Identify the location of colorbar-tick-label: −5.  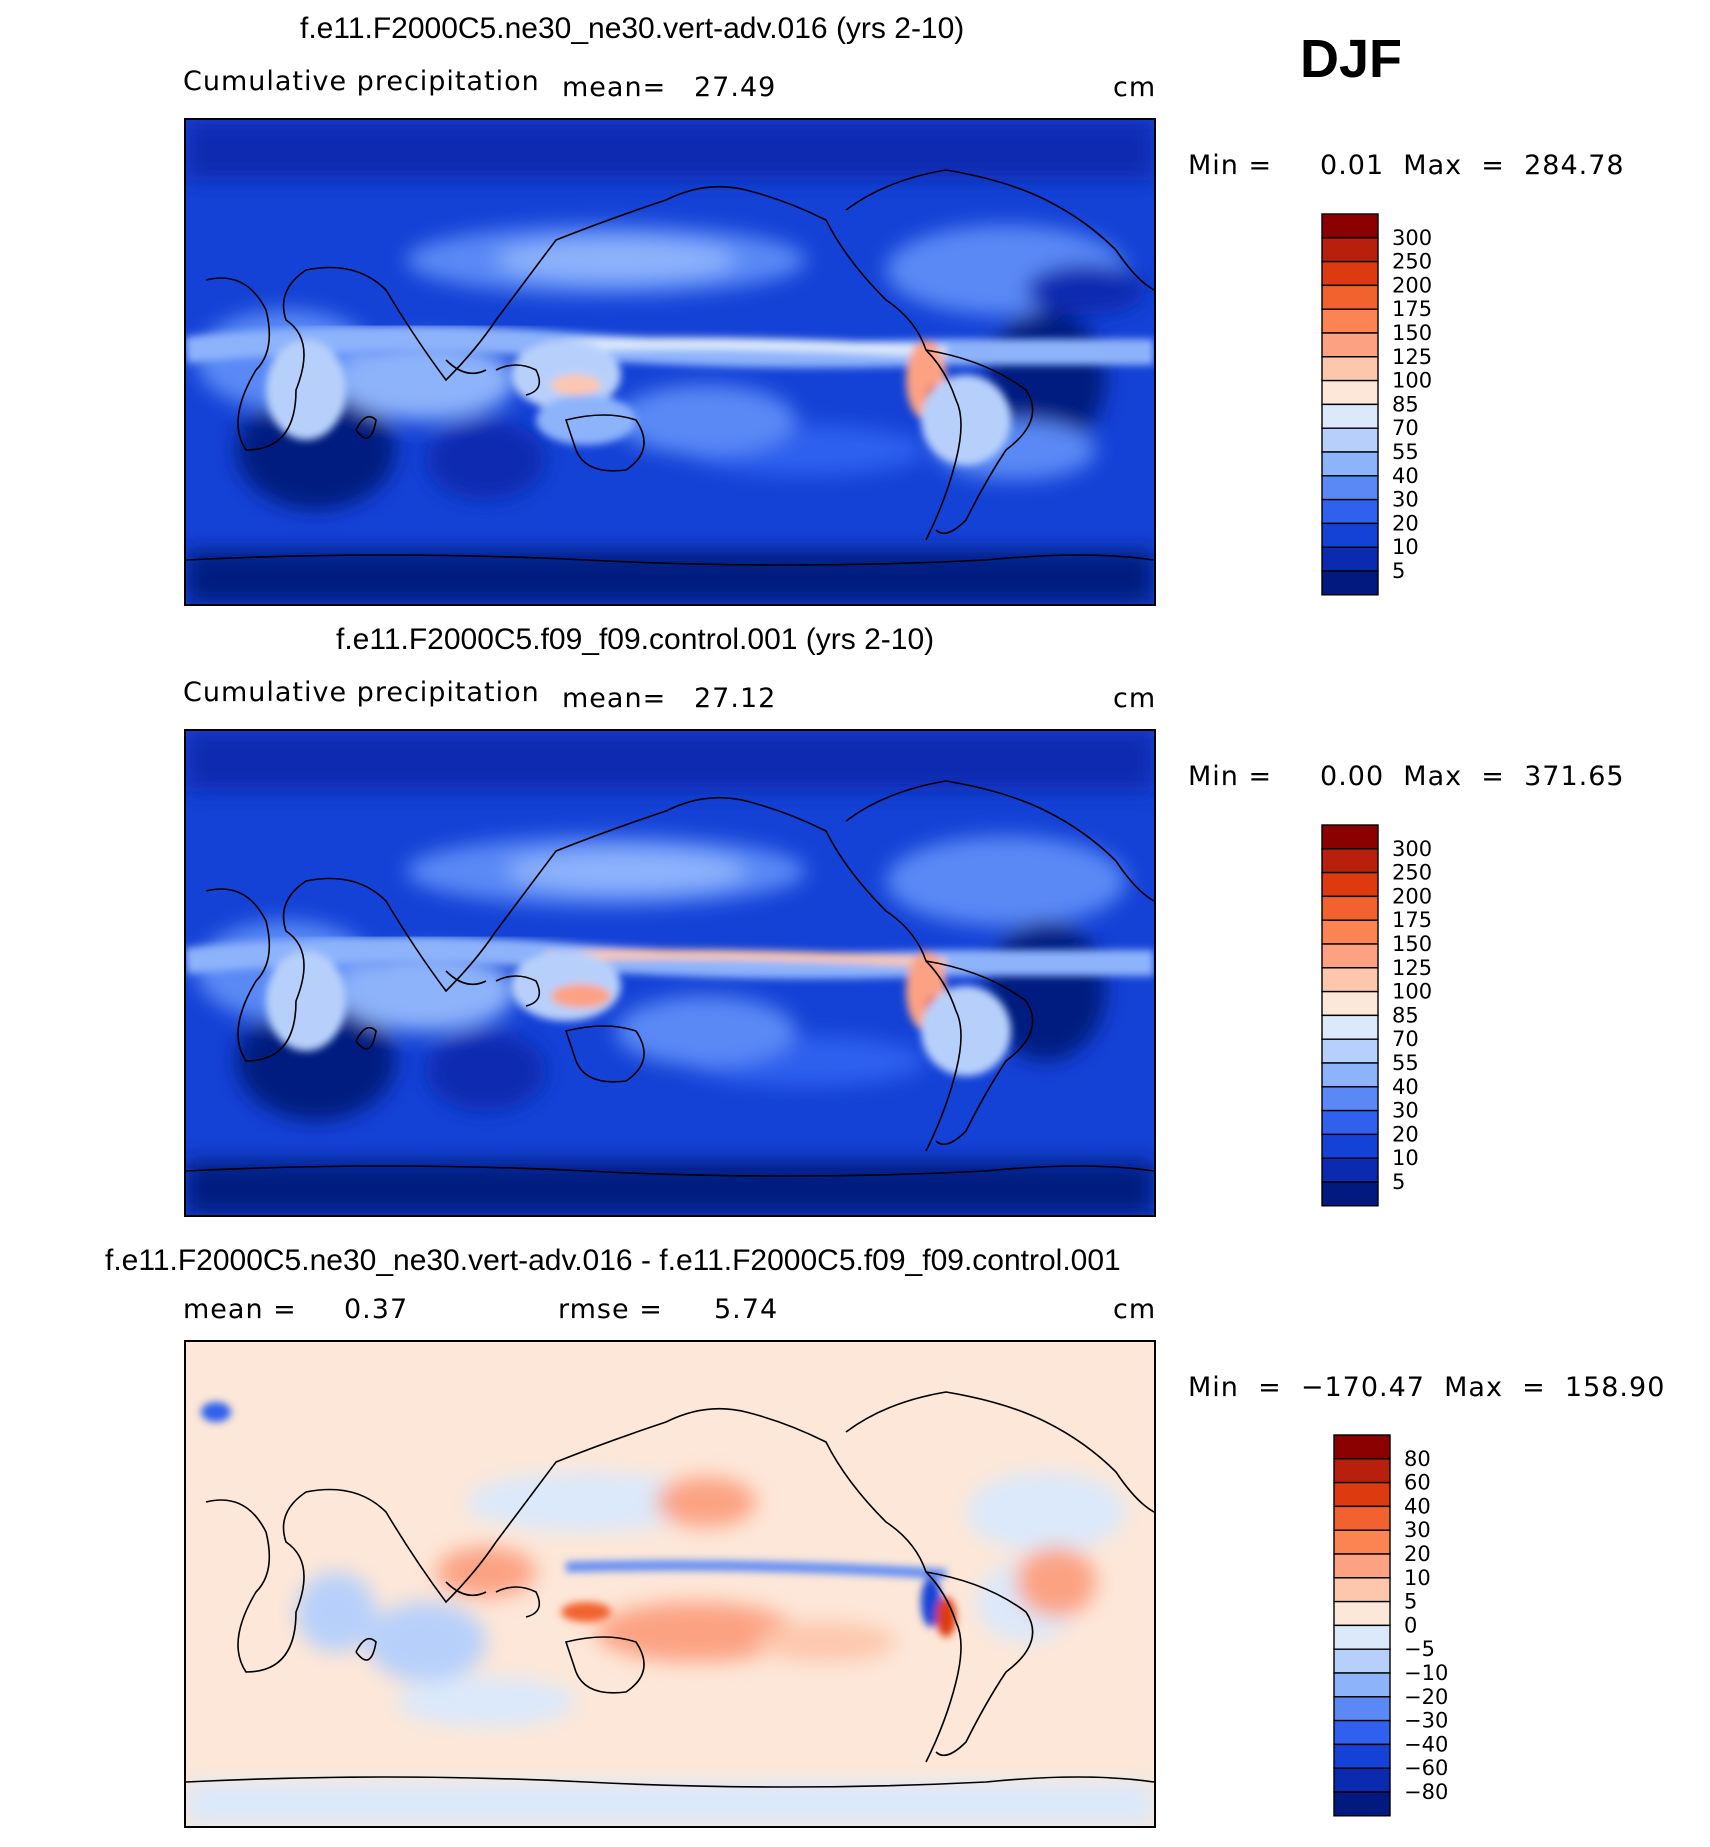
(1419, 1649).